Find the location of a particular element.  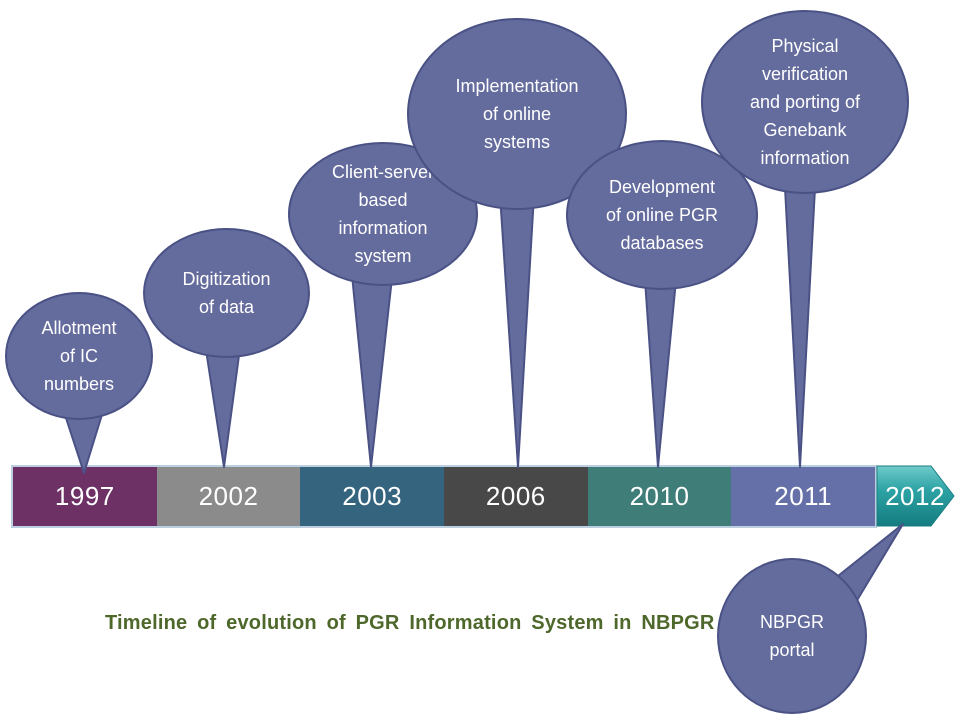

timeline-segment-1997: 1997 is located at coordinates (85, 496).